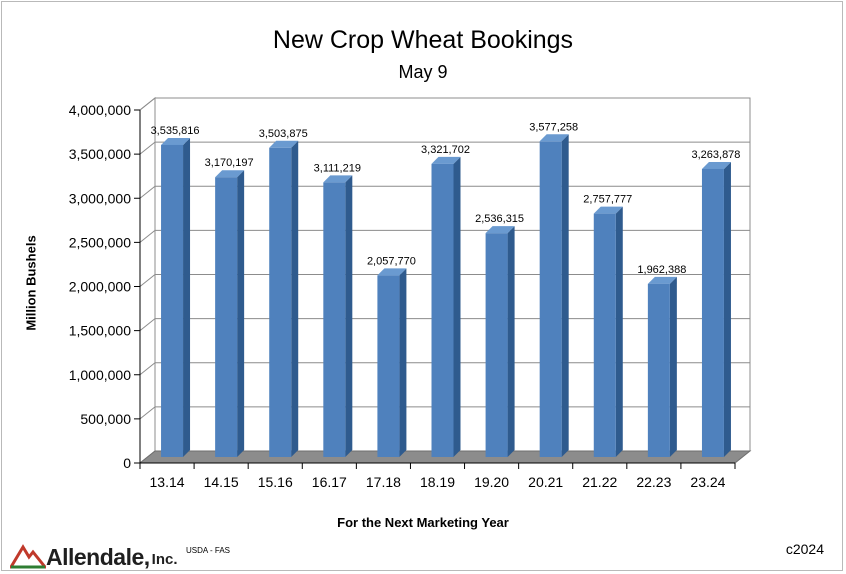  Describe the element at coordinates (383, 482) in the screenshot. I see `x-tick-label: 17.18` at that location.